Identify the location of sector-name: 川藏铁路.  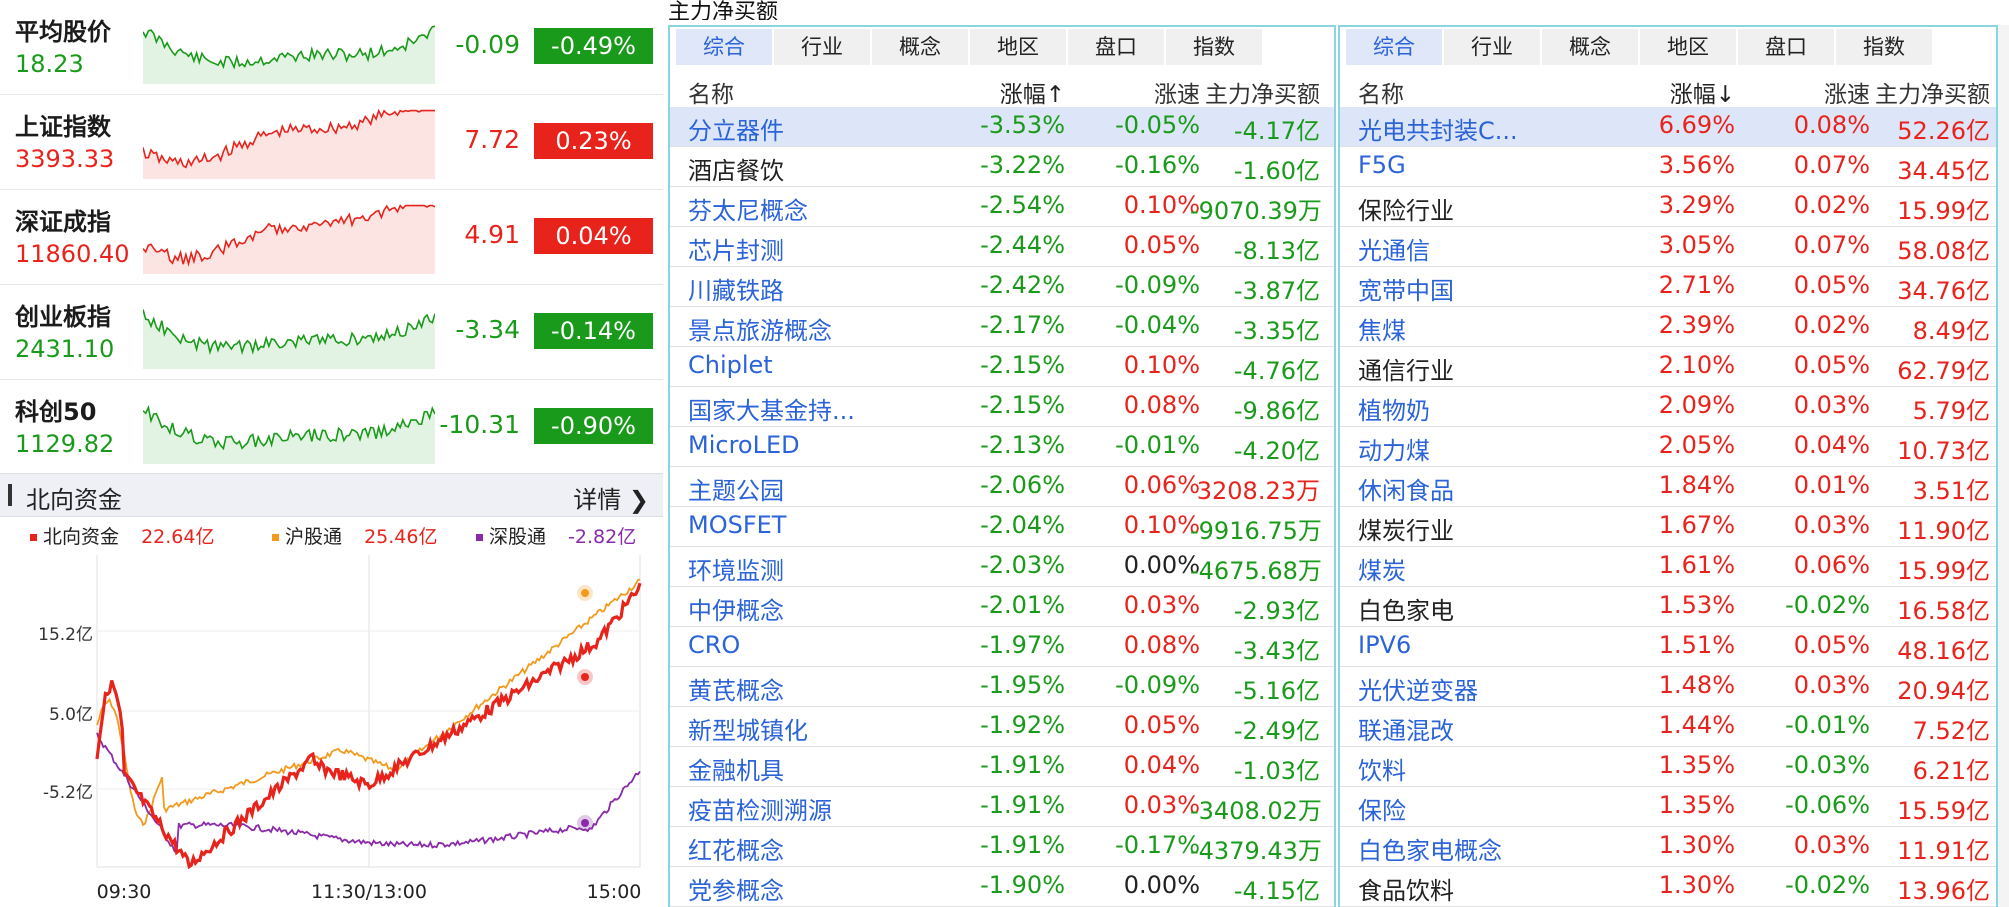
(736, 291).